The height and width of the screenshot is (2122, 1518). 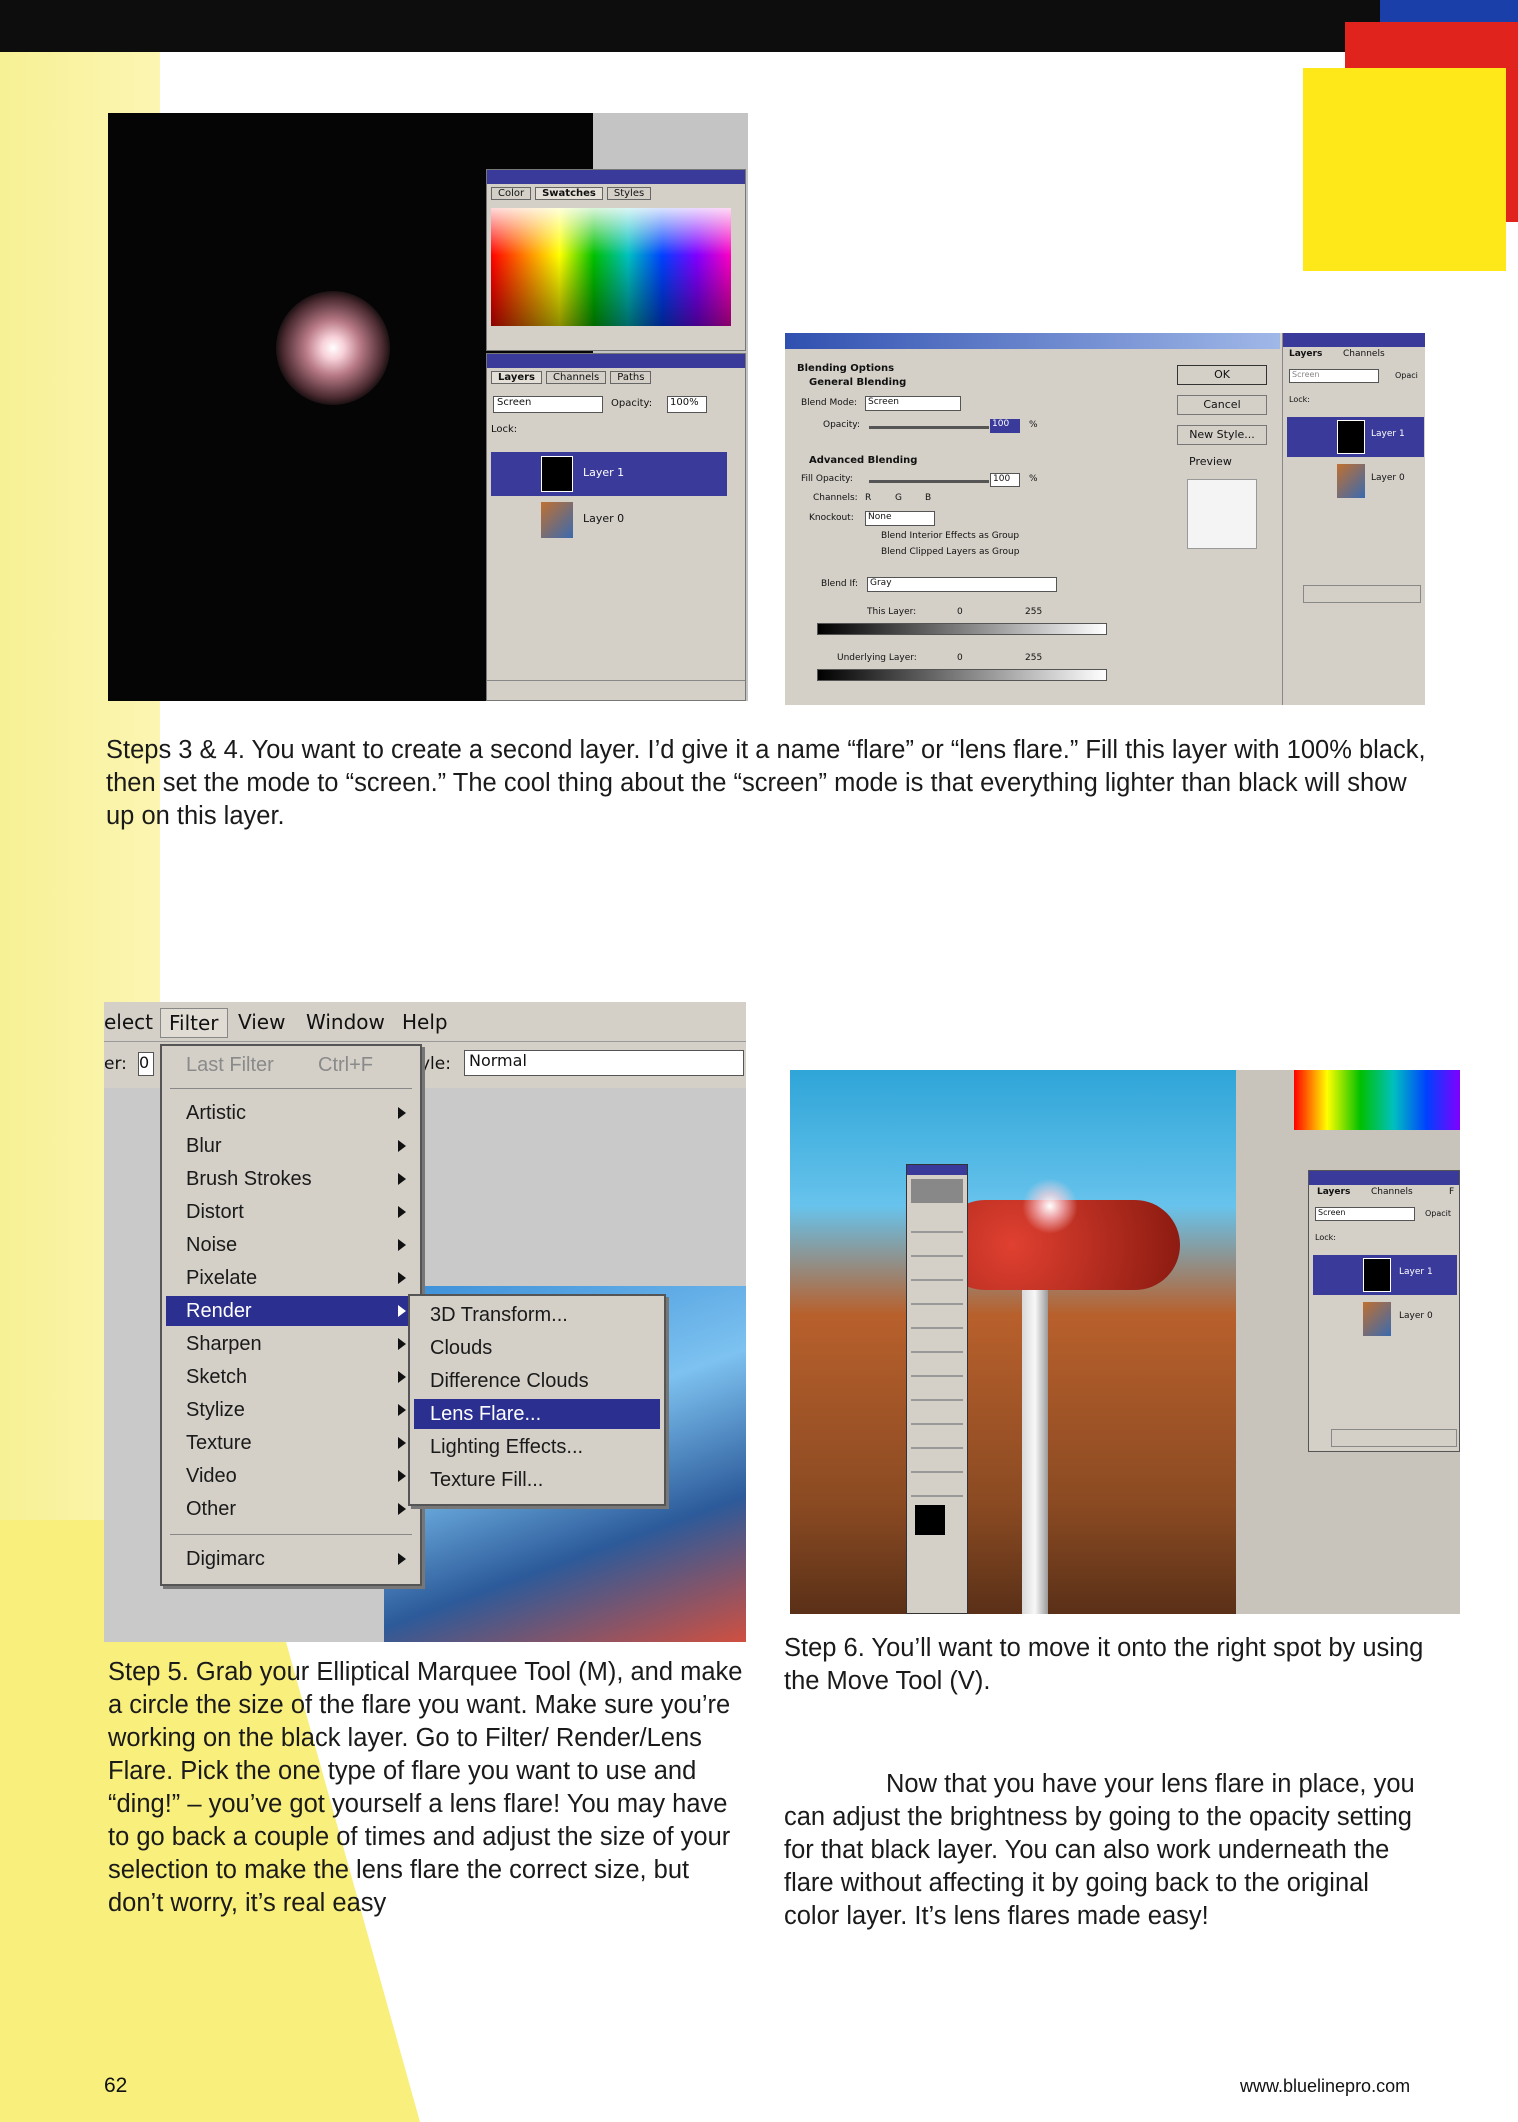 I want to click on tab-color: Color, so click(x=511, y=193).